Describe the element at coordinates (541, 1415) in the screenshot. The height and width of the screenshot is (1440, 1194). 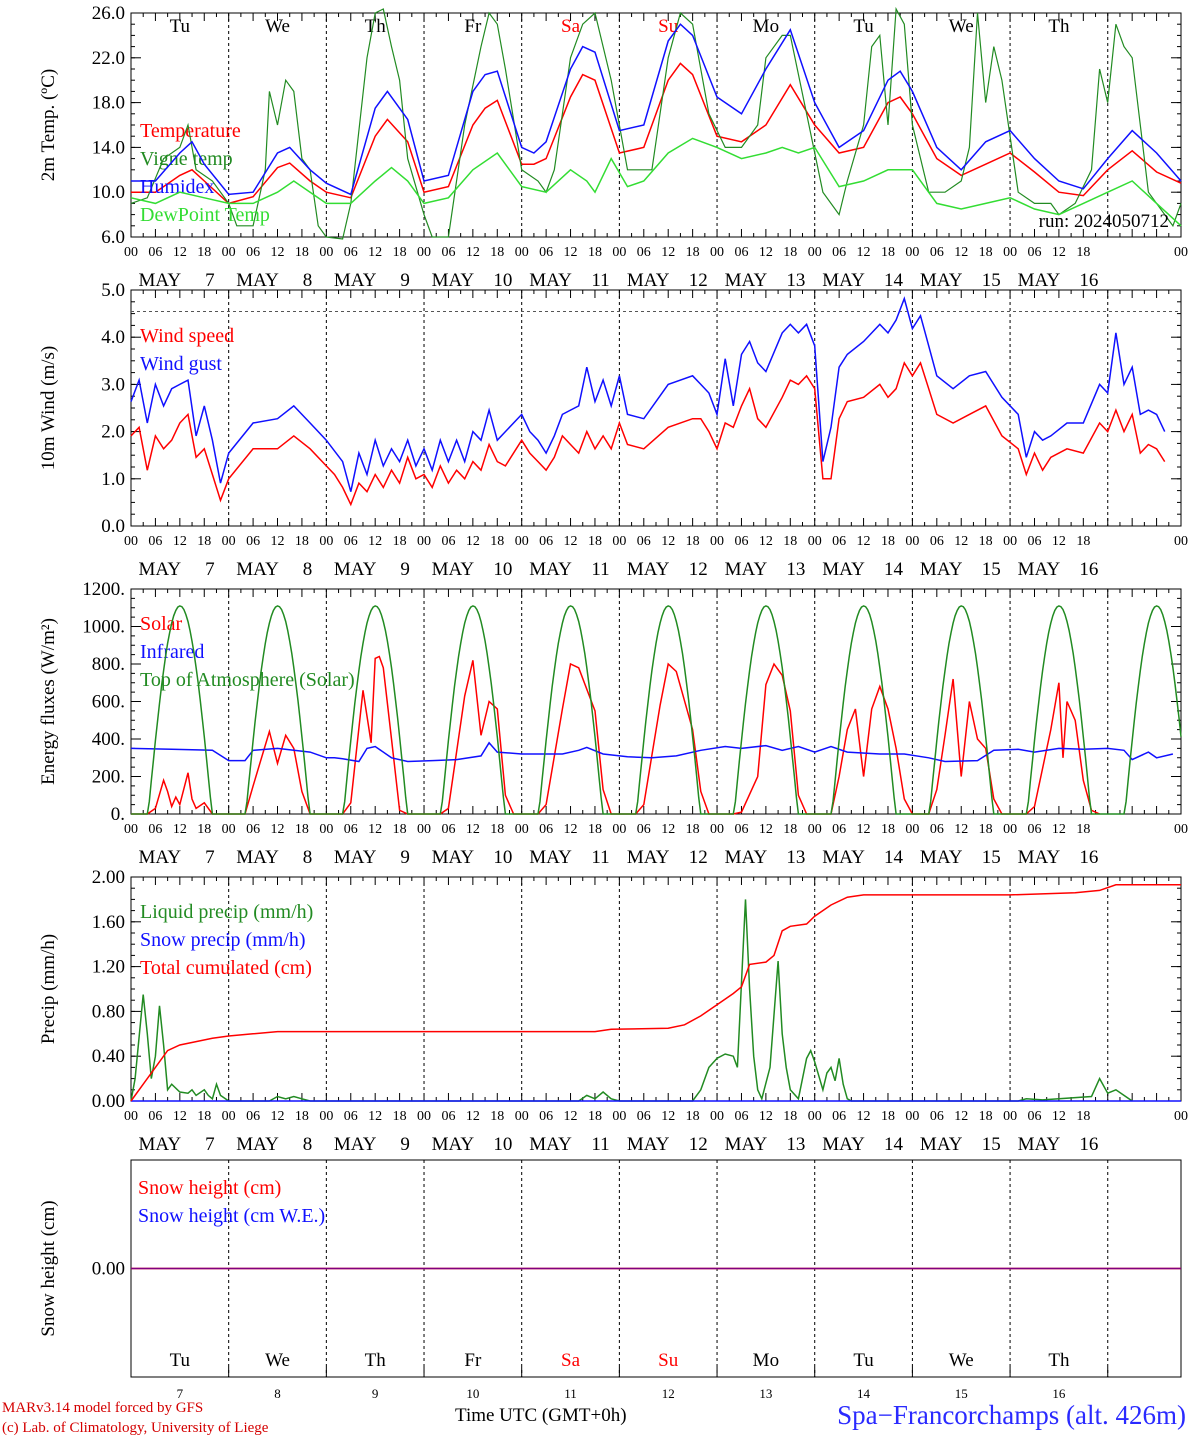
I see `x-axis-title: Time UTC (GMT+0h)` at that location.